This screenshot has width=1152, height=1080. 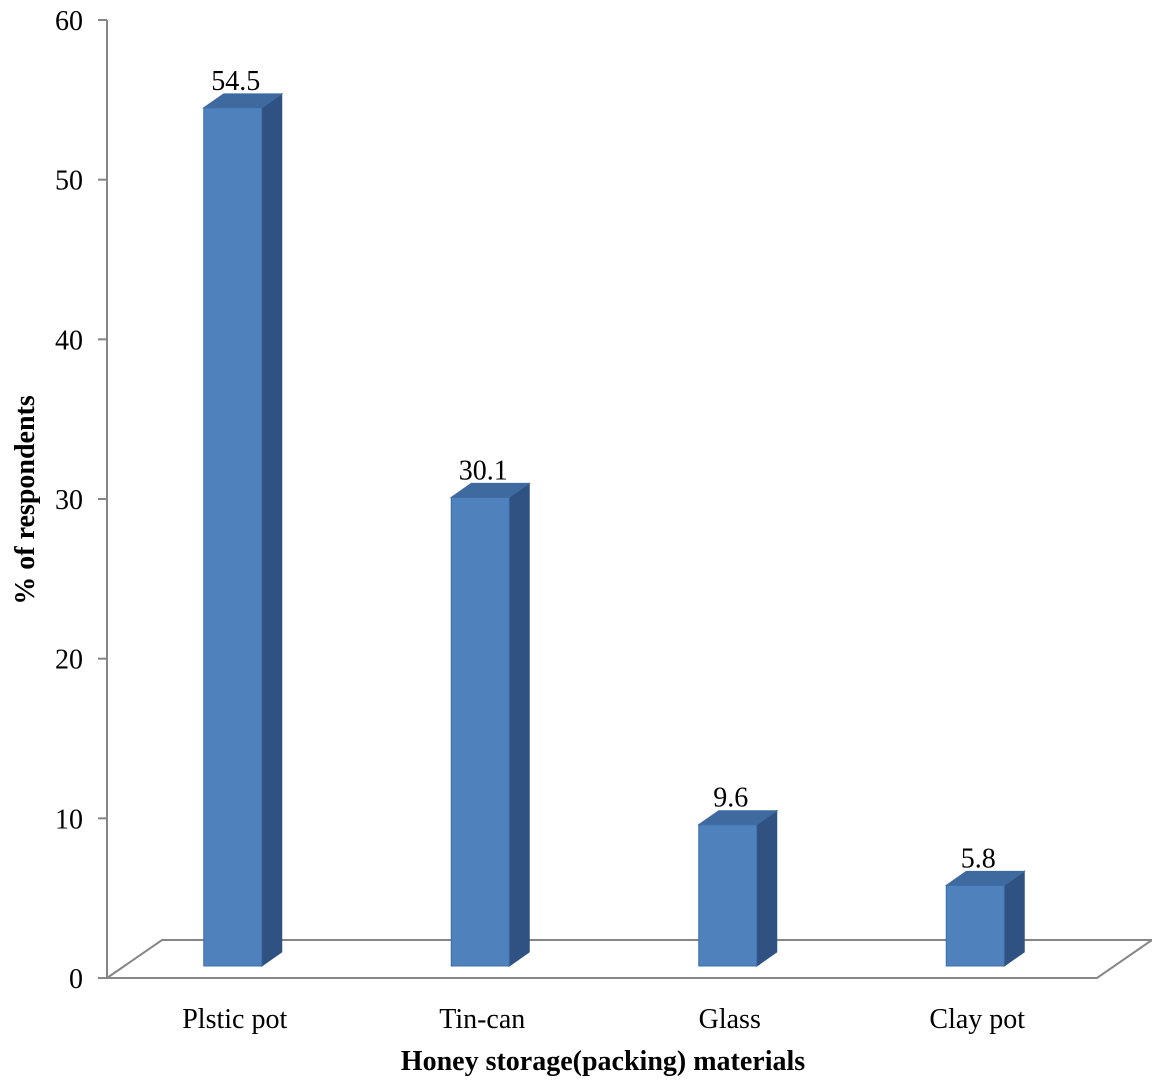 What do you see at coordinates (69, 181) in the screenshot?
I see `y-tick-label: 50` at bounding box center [69, 181].